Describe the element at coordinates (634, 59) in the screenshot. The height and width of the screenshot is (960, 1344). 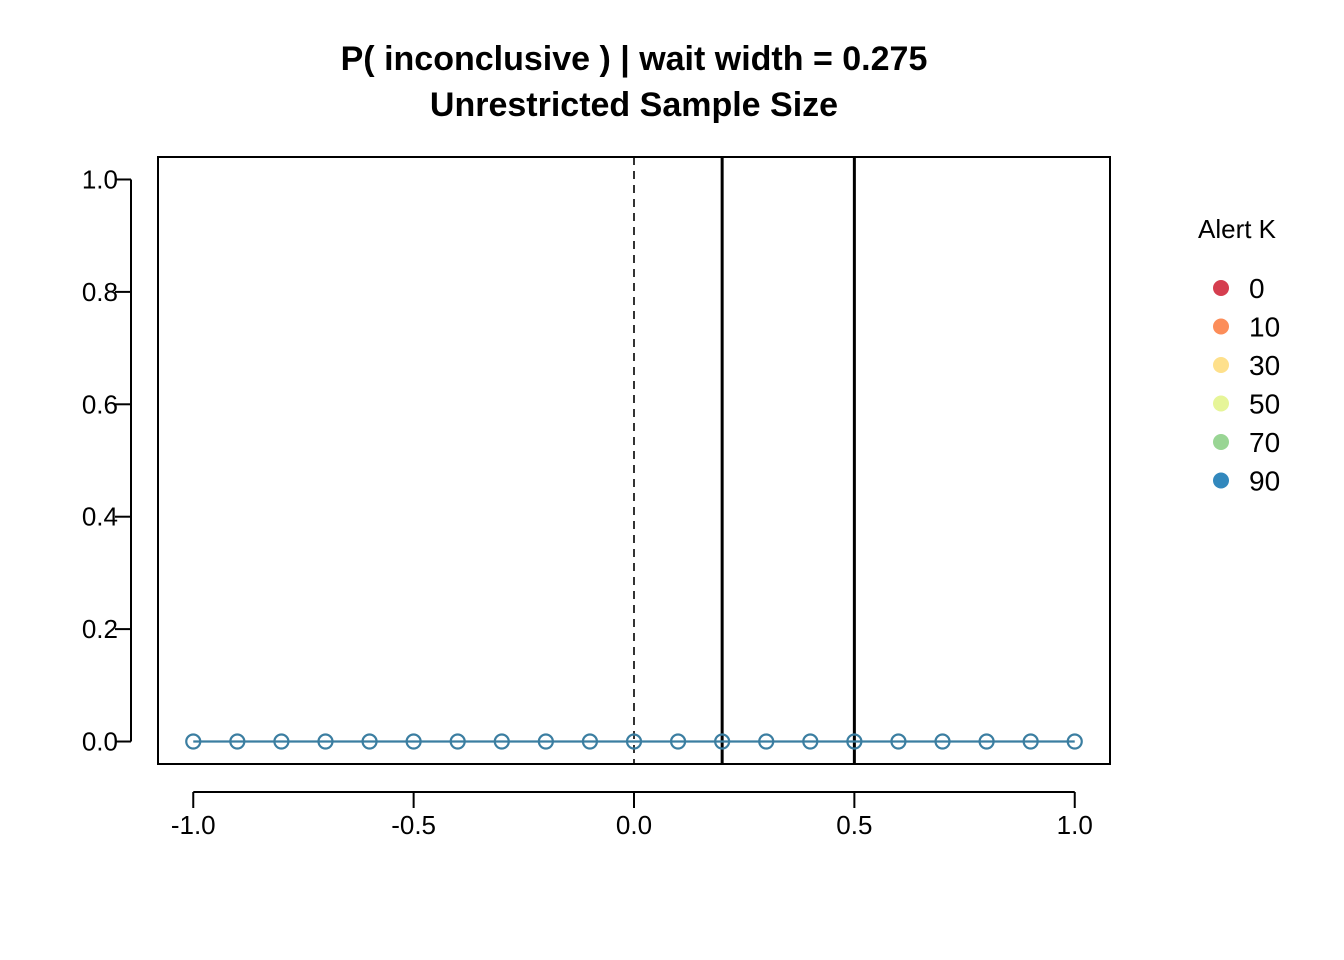
I see `chart-title: P( inconclusive ) | wait width = 0.275` at that location.